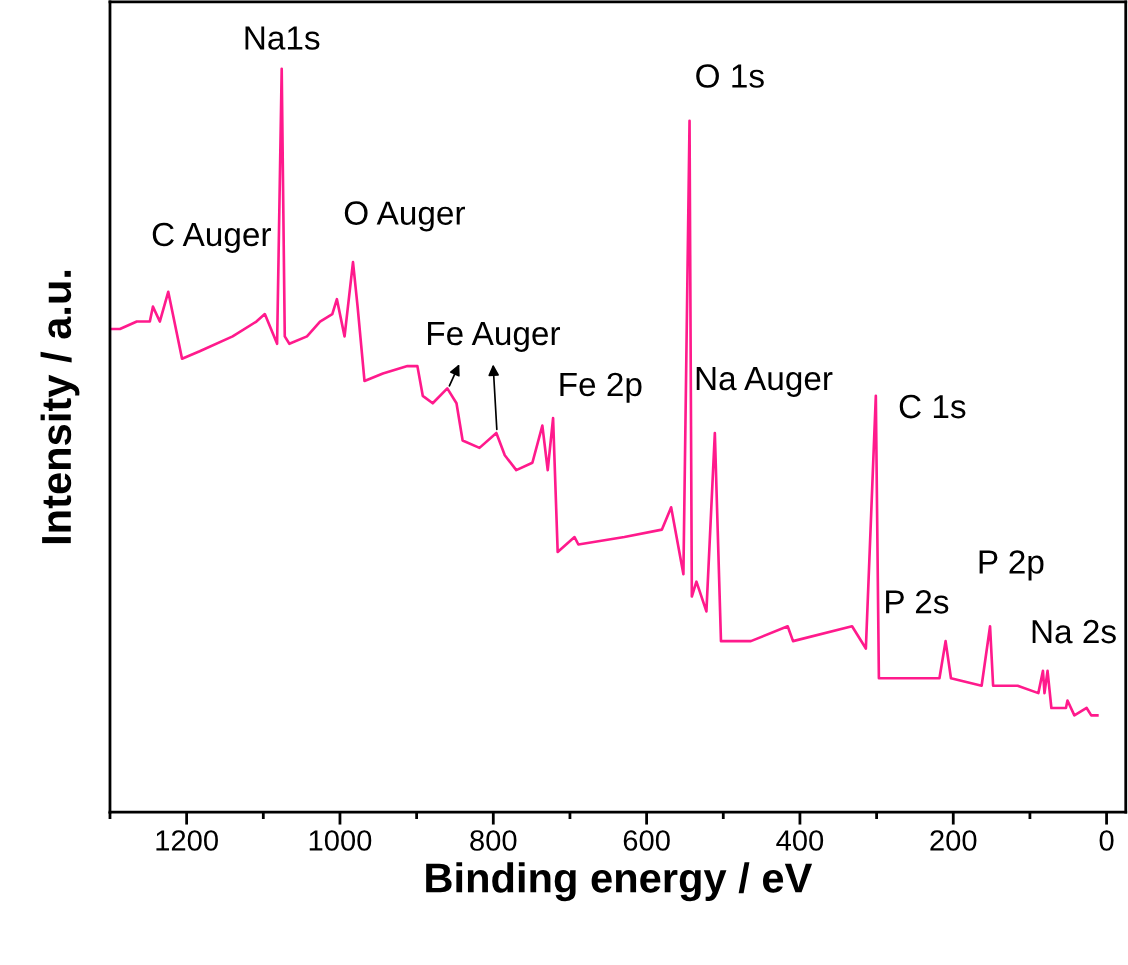  What do you see at coordinates (764, 382) in the screenshot?
I see `annotation: Na Auger` at bounding box center [764, 382].